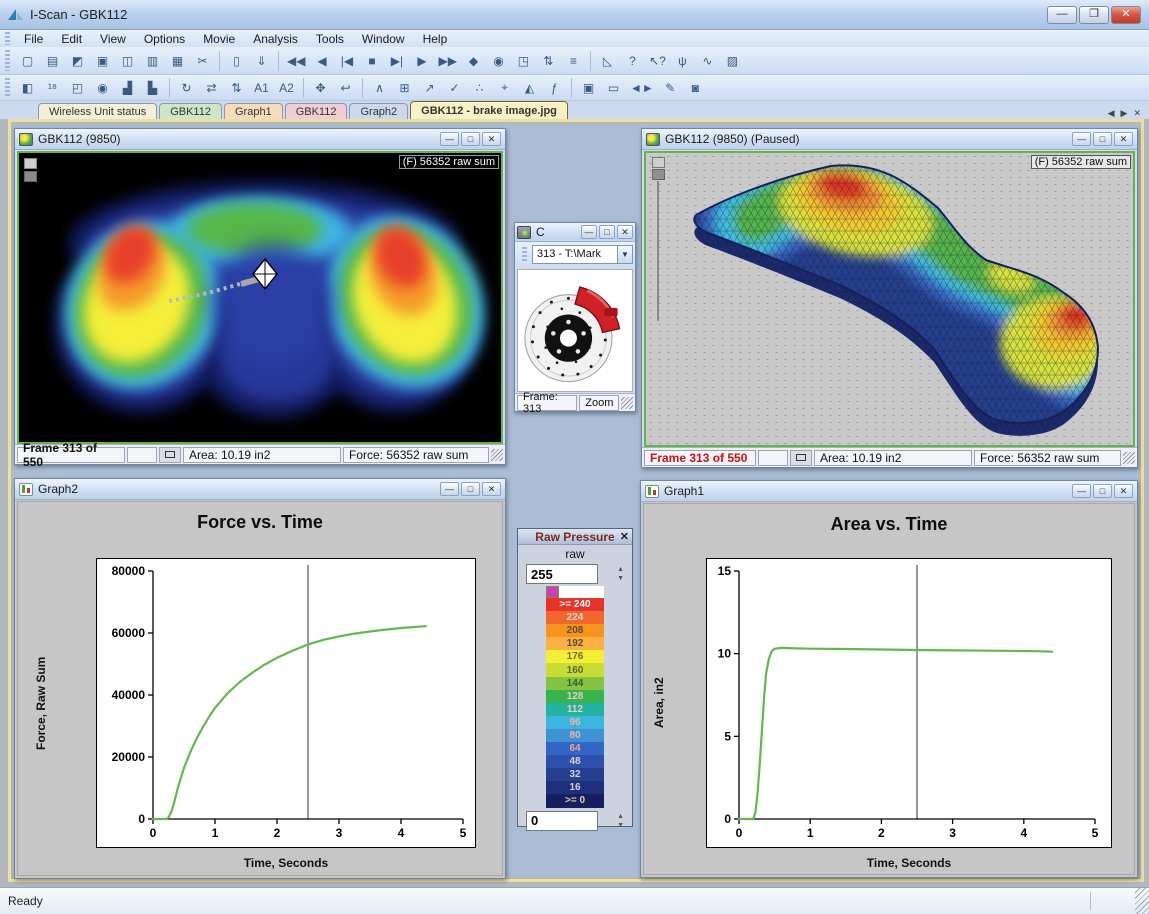 This screenshot has height=914, width=1149. I want to click on graph-a-icon: ▟, so click(127, 87).